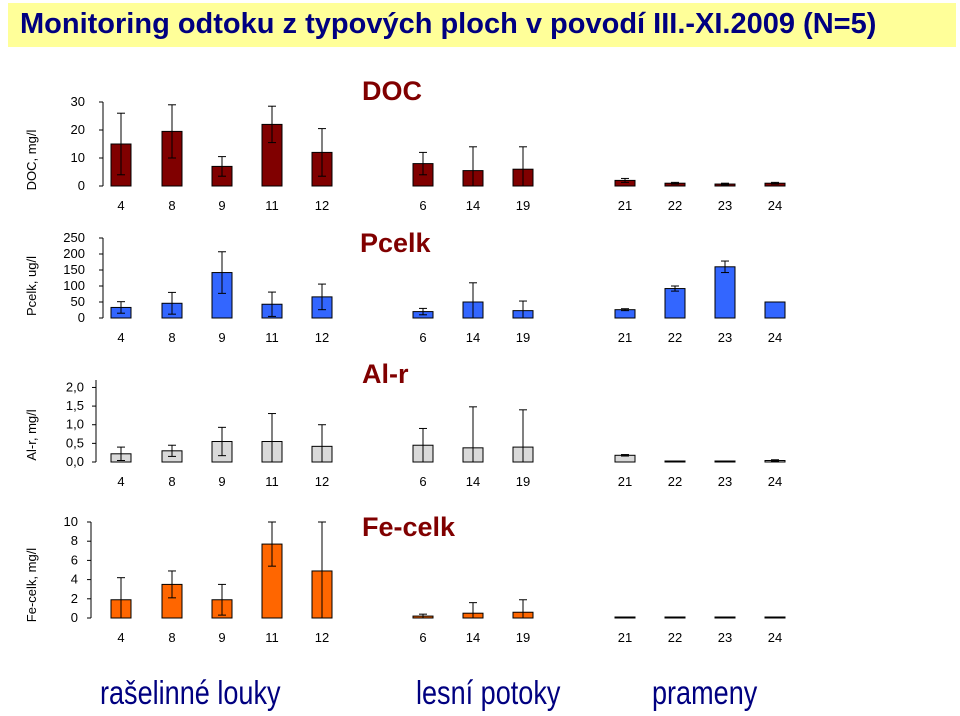  Describe the element at coordinates (74, 598) in the screenshot. I see `y-tick-label: 2` at that location.